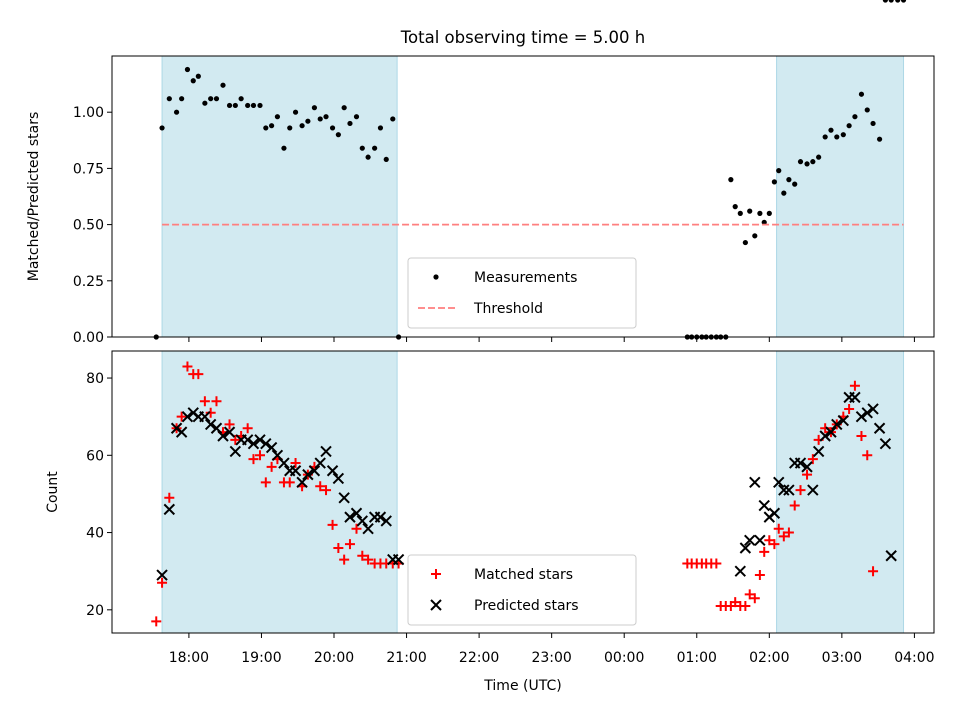 The image size is (960, 720). What do you see at coordinates (526, 606) in the screenshot?
I see `legend-label: Predicted stars` at bounding box center [526, 606].